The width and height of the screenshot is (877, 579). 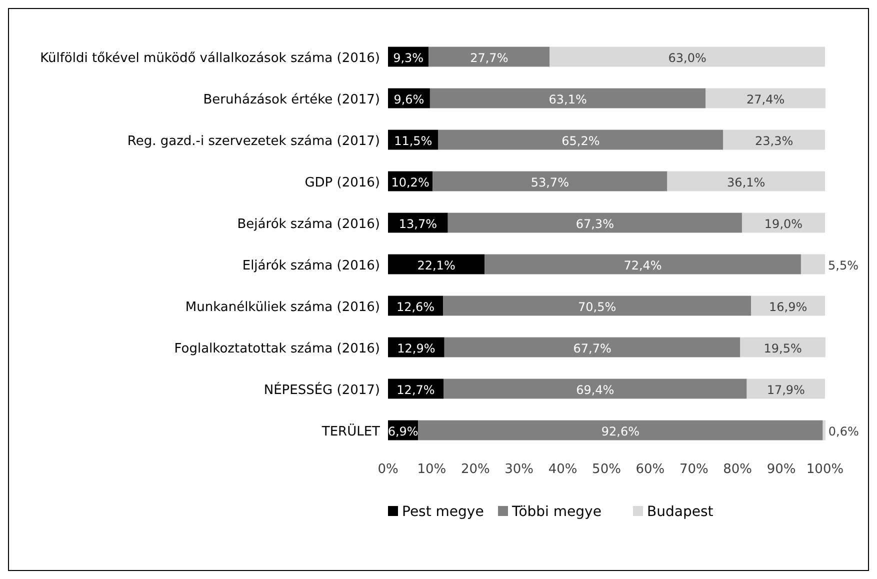 I want to click on data-label: 53,7%, so click(x=549, y=182).